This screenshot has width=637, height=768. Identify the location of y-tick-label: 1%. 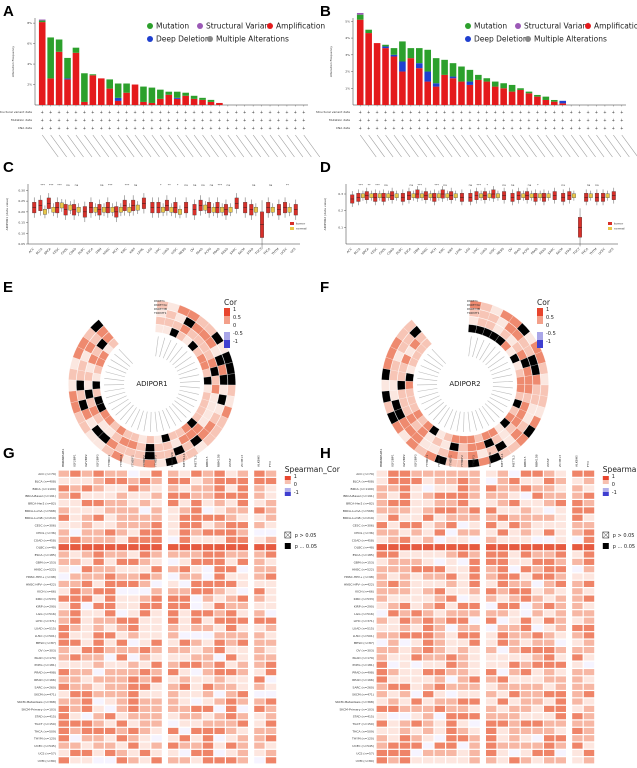
(347, 88).